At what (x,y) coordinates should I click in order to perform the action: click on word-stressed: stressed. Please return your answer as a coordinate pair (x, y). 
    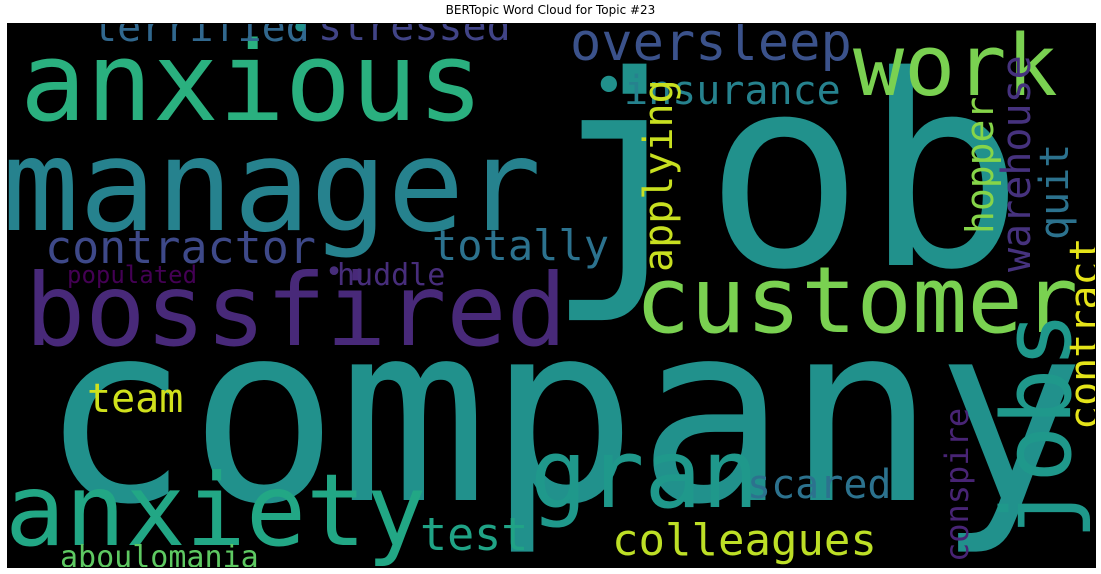
    Looking at the image, I should click on (414, 37).